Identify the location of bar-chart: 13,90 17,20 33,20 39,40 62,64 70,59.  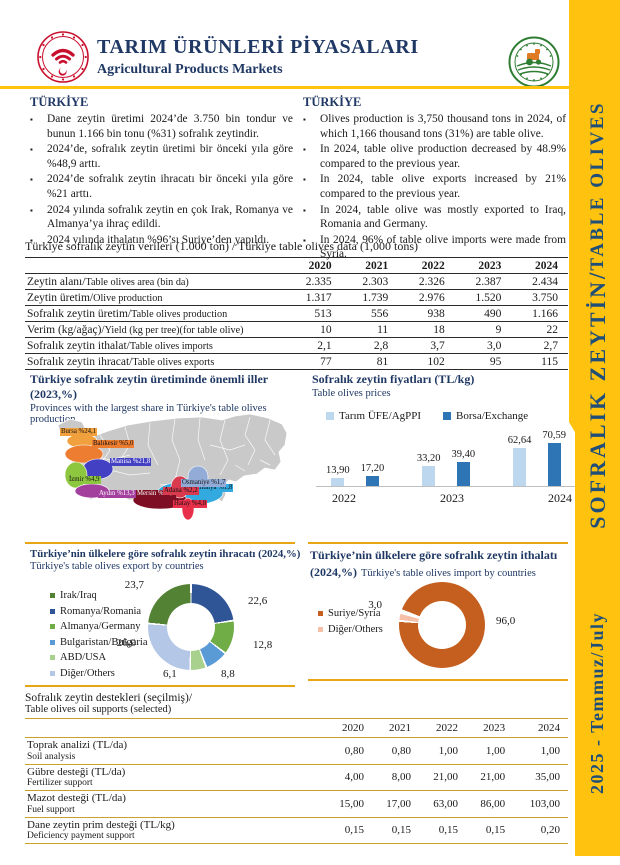
(446, 457).